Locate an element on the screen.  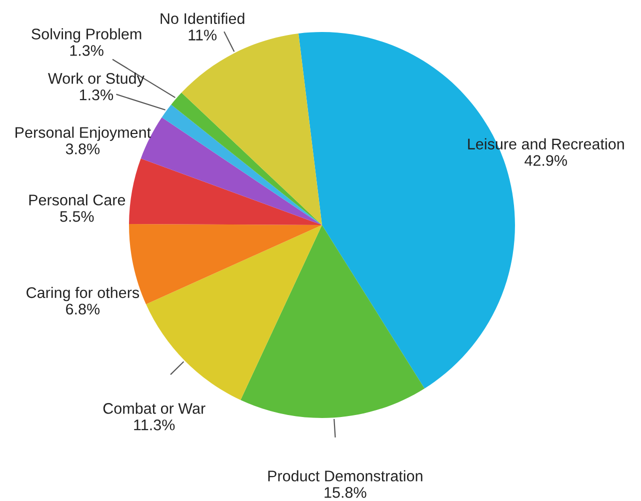
slice-label: Caring for others is located at coordinates (83, 294).